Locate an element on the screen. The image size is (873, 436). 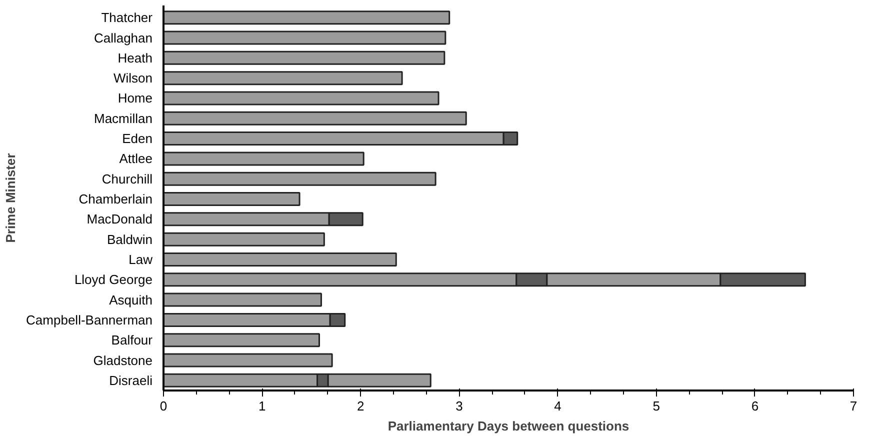
x-tick-label: 4 is located at coordinates (558, 406).